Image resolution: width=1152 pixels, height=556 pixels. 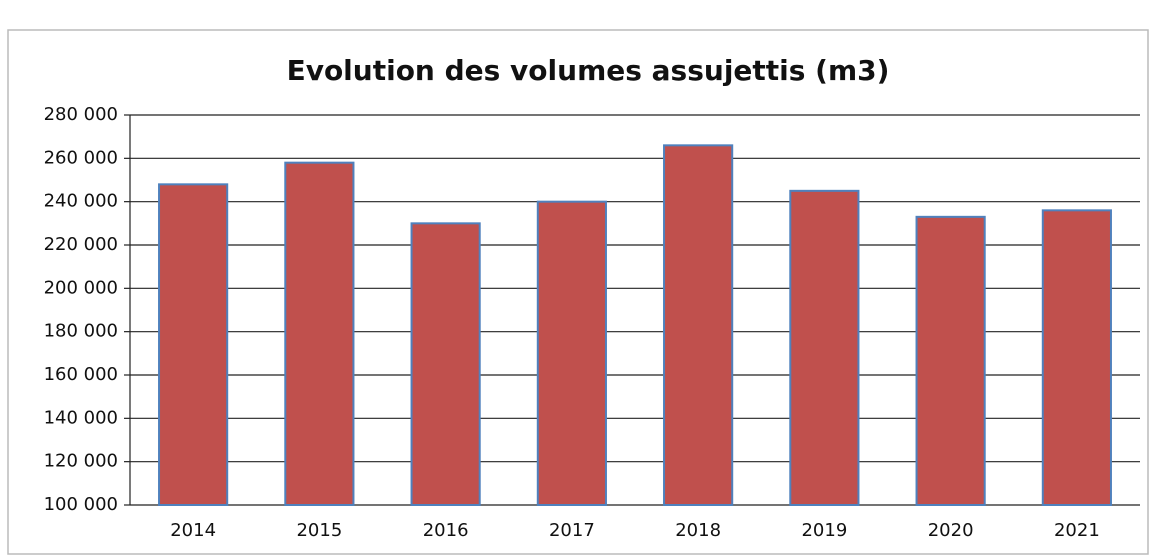 What do you see at coordinates (824, 530) in the screenshot?
I see `x-tick-label: 2019` at bounding box center [824, 530].